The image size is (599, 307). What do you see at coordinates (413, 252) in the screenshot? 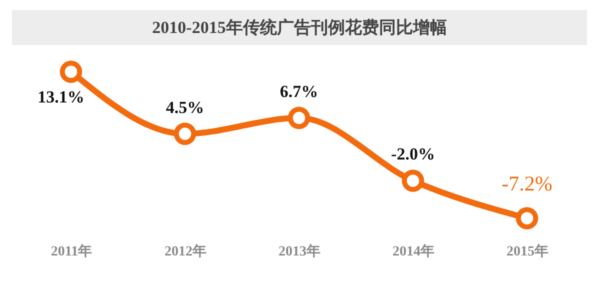
I see `x-tick-label: 2014年` at bounding box center [413, 252].